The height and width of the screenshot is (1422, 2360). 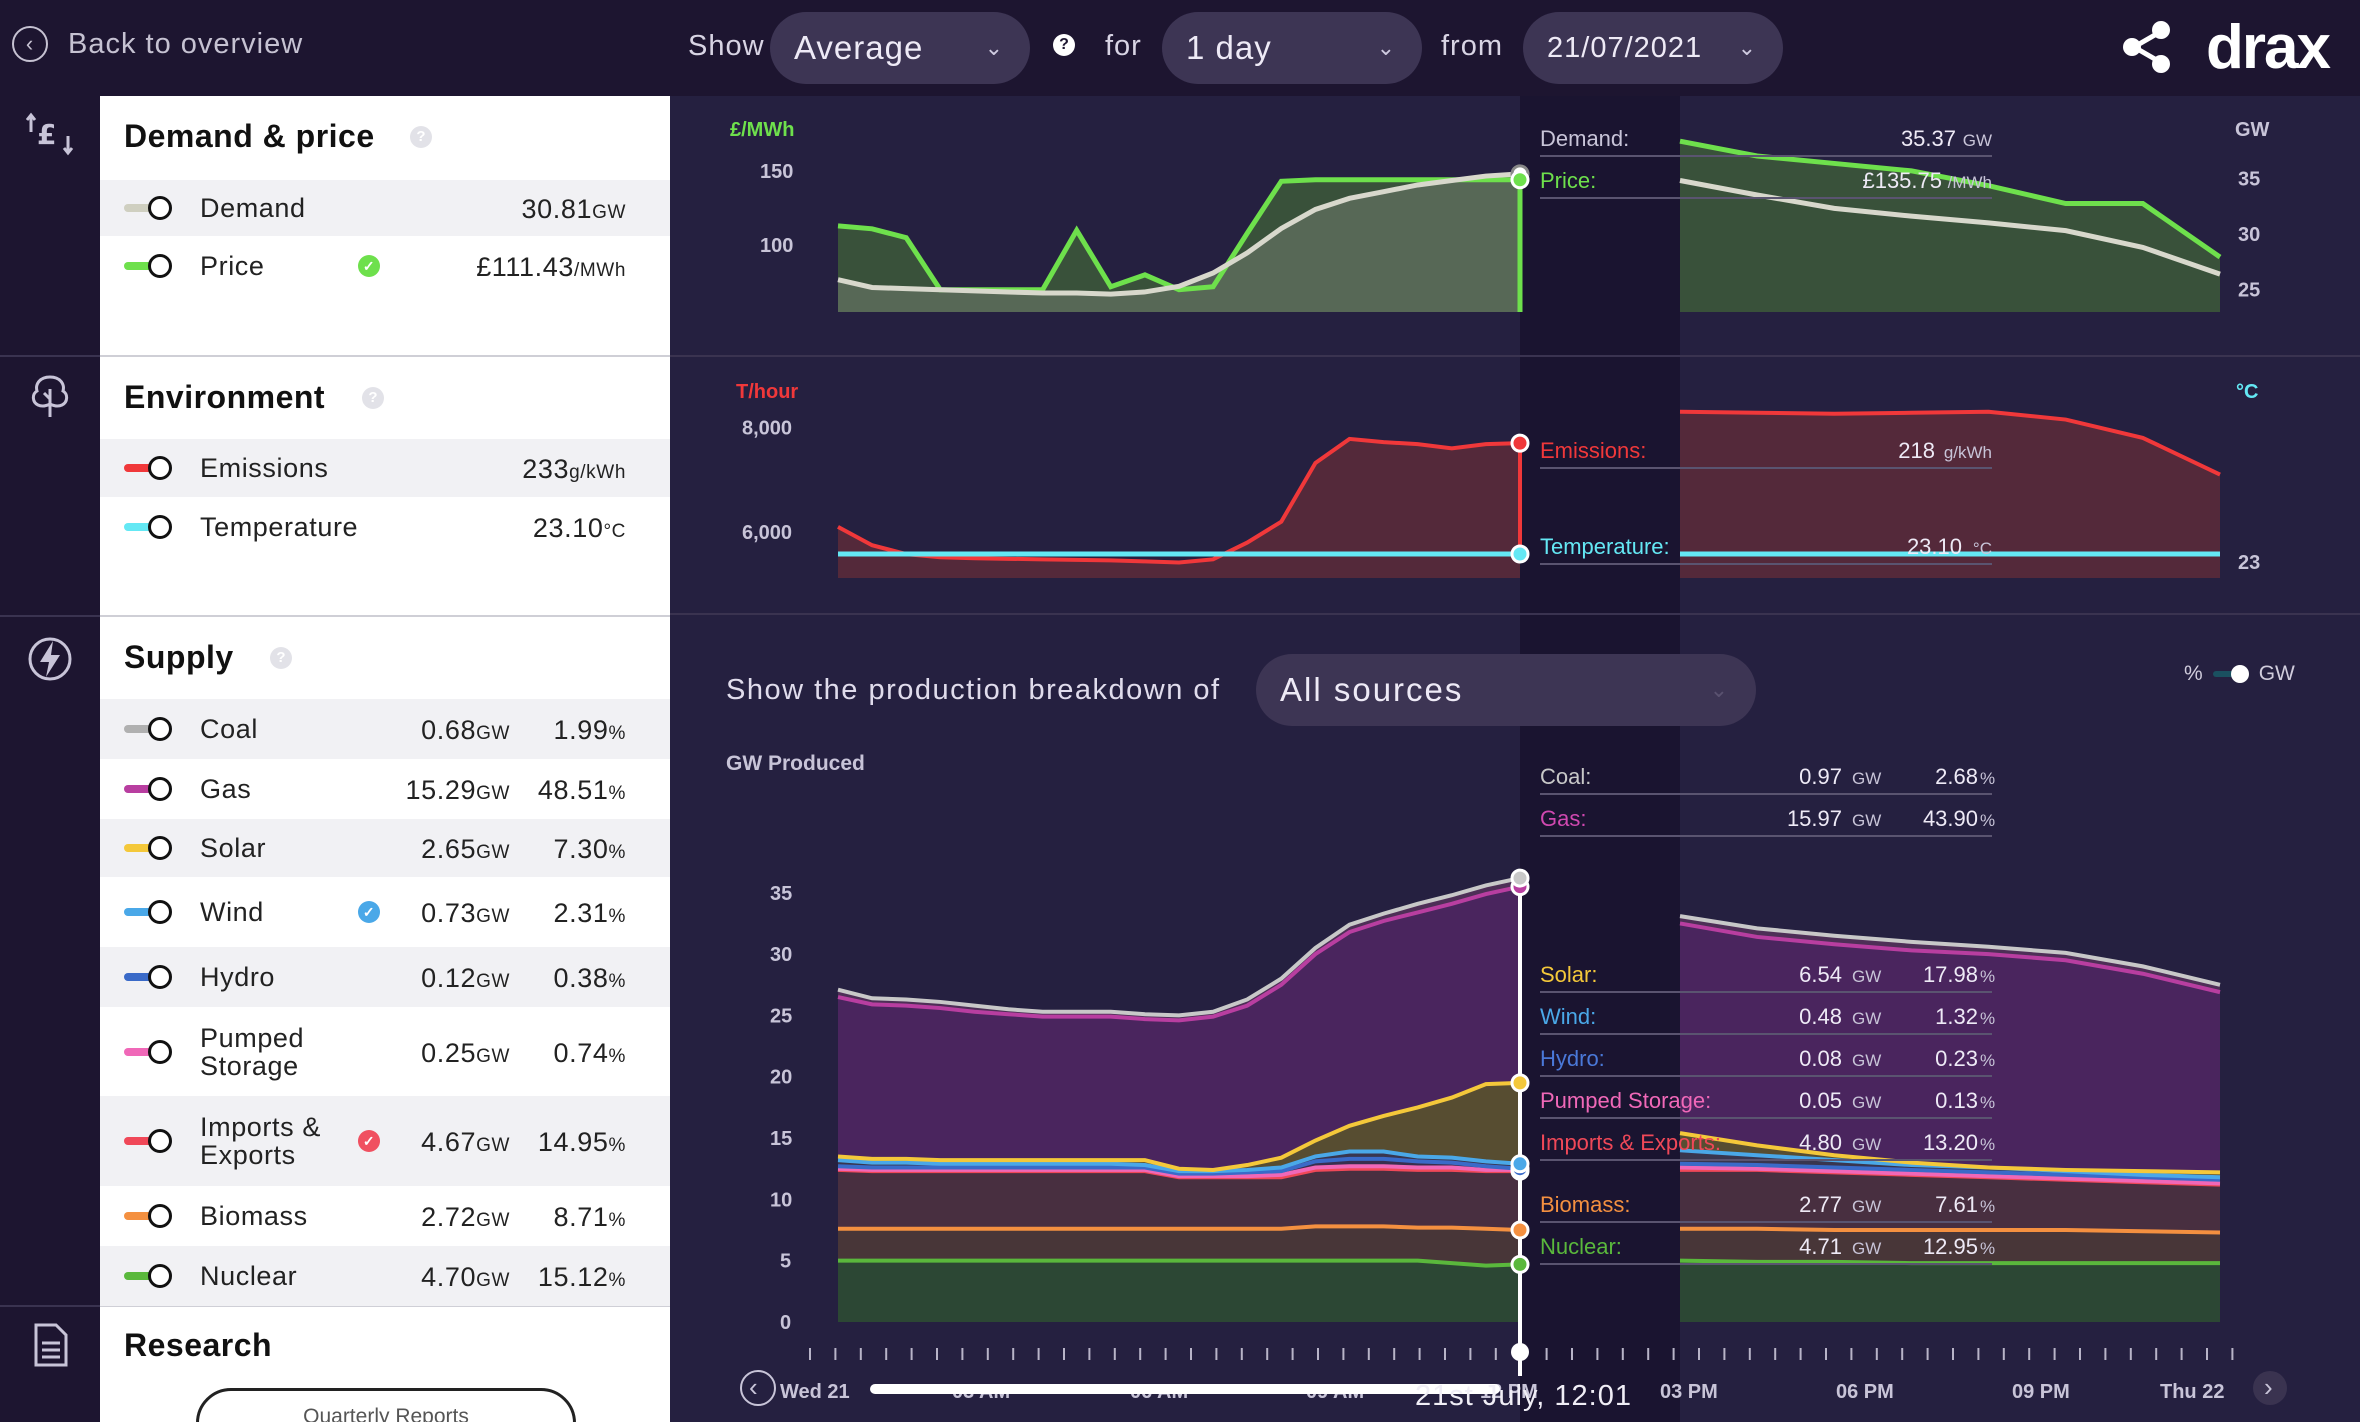 What do you see at coordinates (50, 1364) in the screenshot?
I see `rail-research` at bounding box center [50, 1364].